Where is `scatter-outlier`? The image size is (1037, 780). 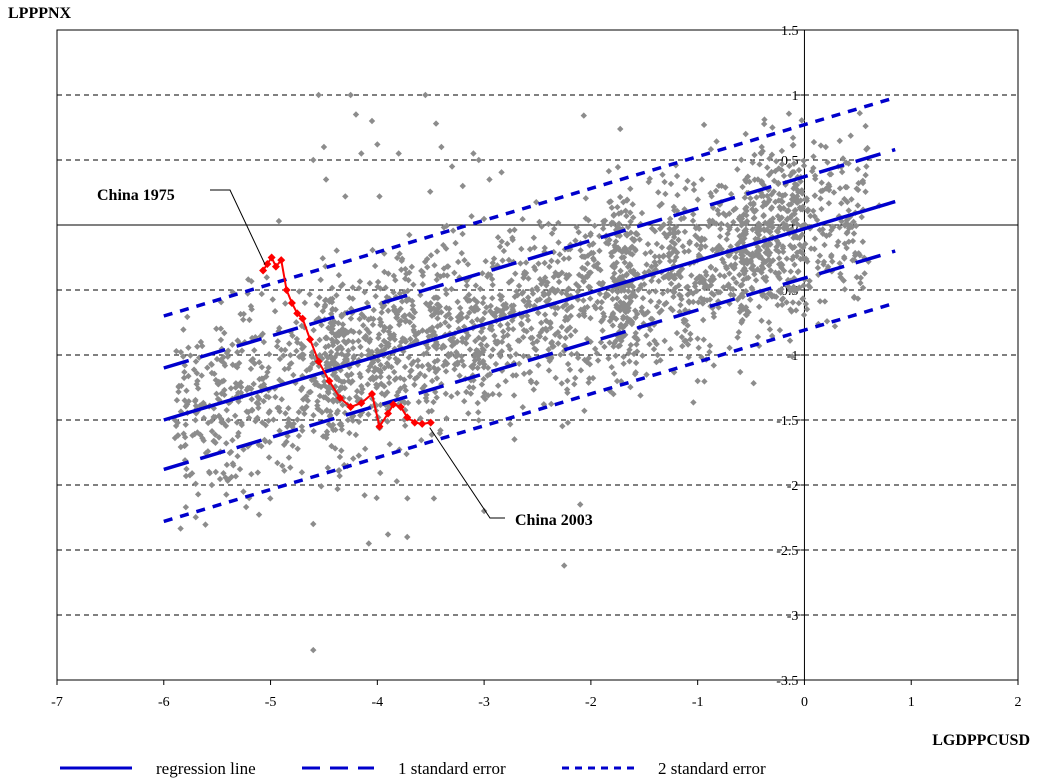
scatter-outlier is located at coordinates (324, 147).